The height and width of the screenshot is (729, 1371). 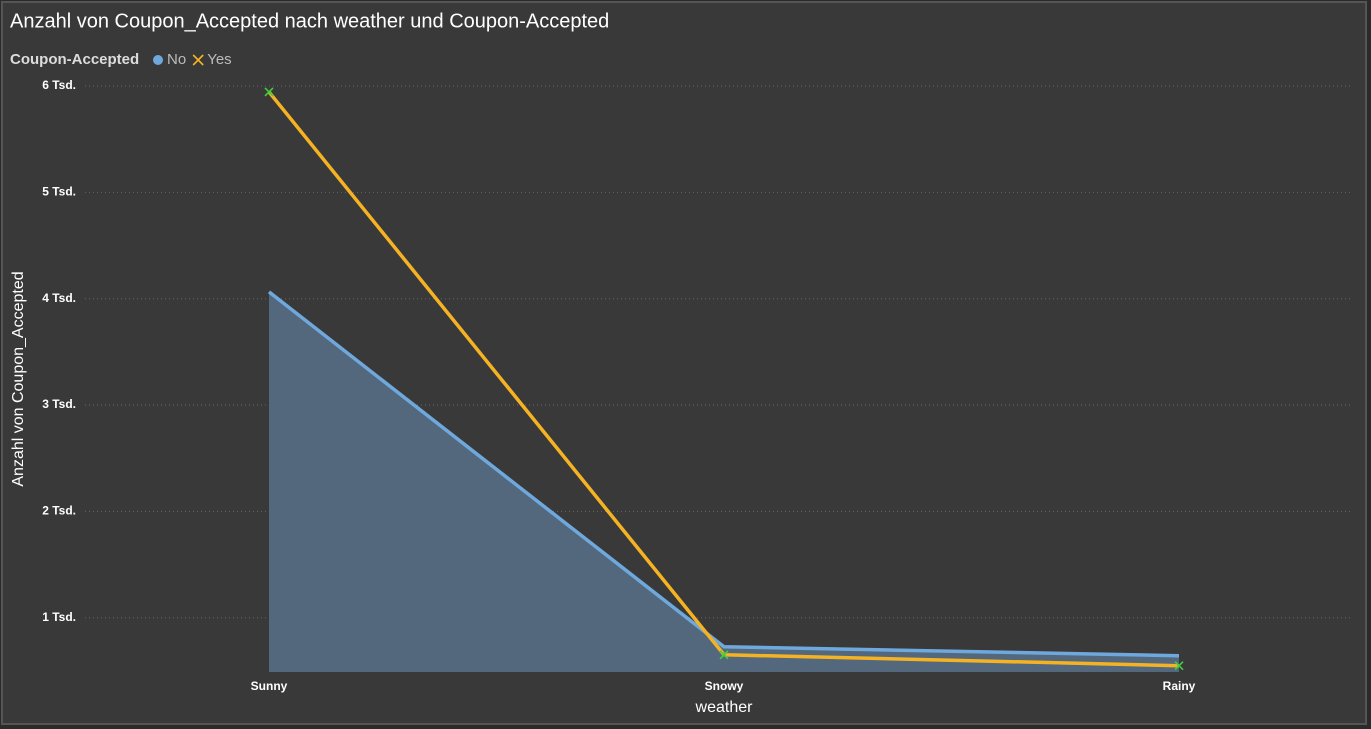 What do you see at coordinates (59, 85) in the screenshot?
I see `y-tick-label: 6 Tsd.` at bounding box center [59, 85].